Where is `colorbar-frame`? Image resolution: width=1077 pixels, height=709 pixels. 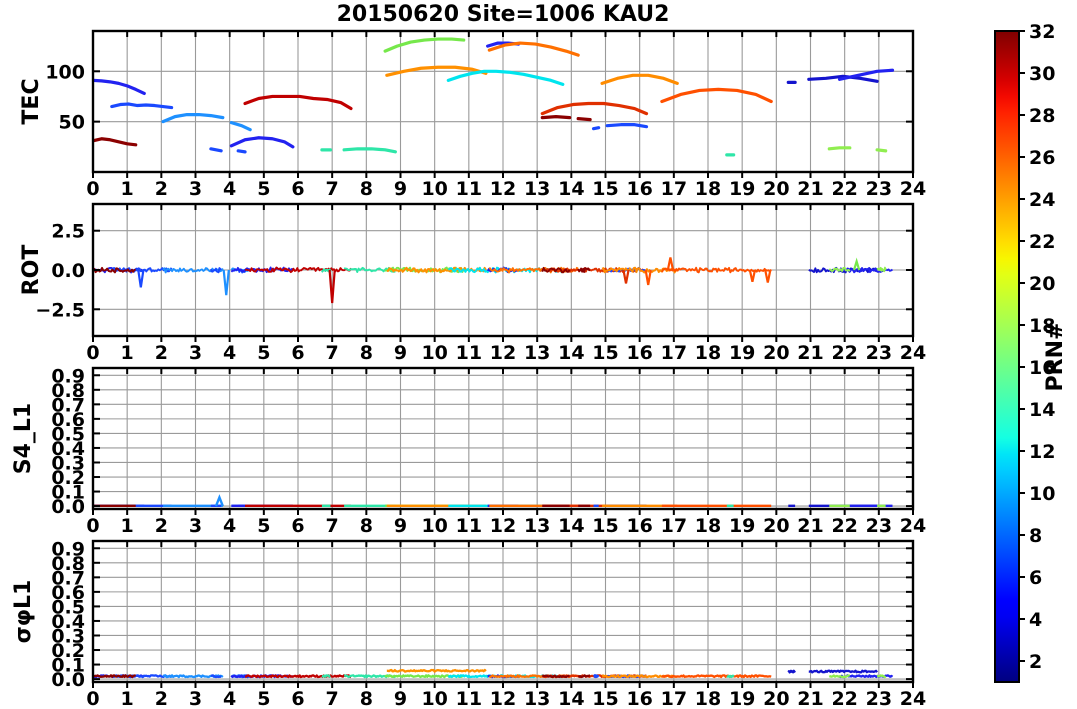
colorbar-frame is located at coordinates (1007, 356).